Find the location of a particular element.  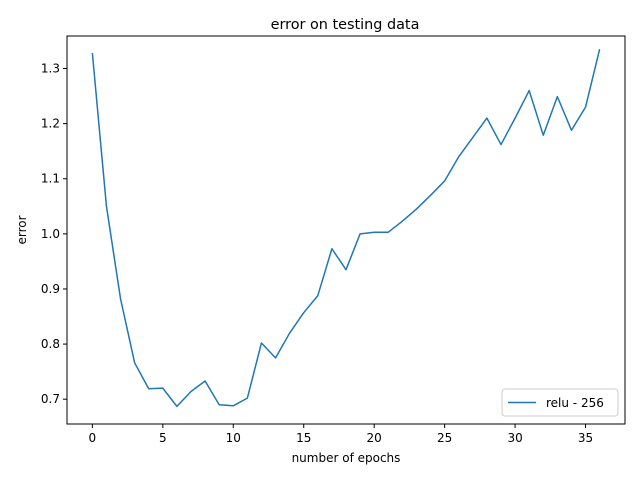

legend-box is located at coordinates (560, 402).